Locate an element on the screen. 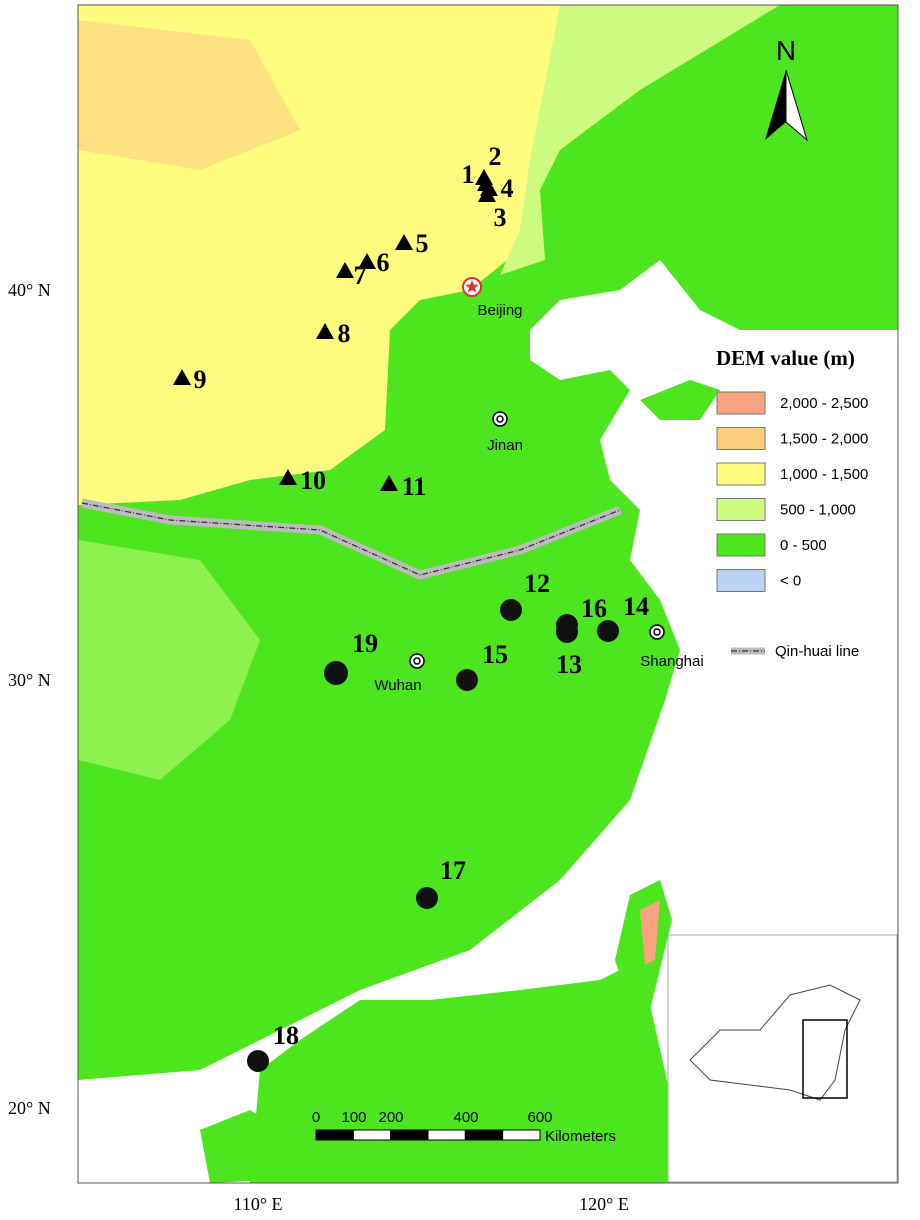  legend-label: < 0 is located at coordinates (790, 581).